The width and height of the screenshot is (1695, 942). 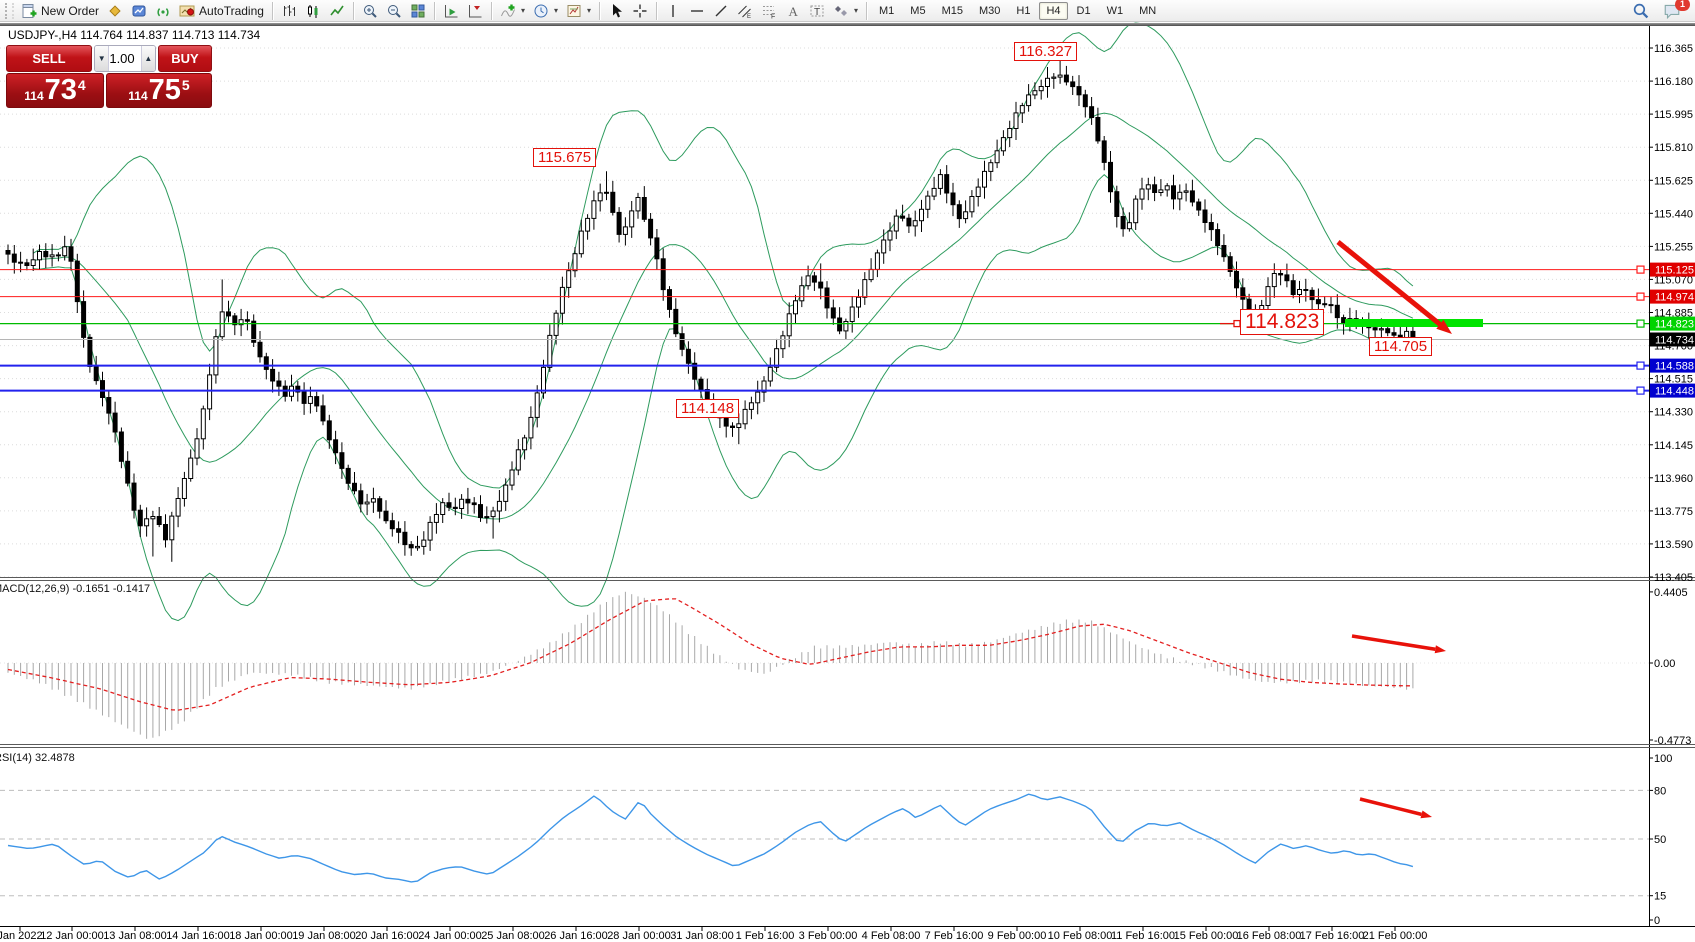 I want to click on sell-price-display: 114 73 4, so click(x=55, y=90).